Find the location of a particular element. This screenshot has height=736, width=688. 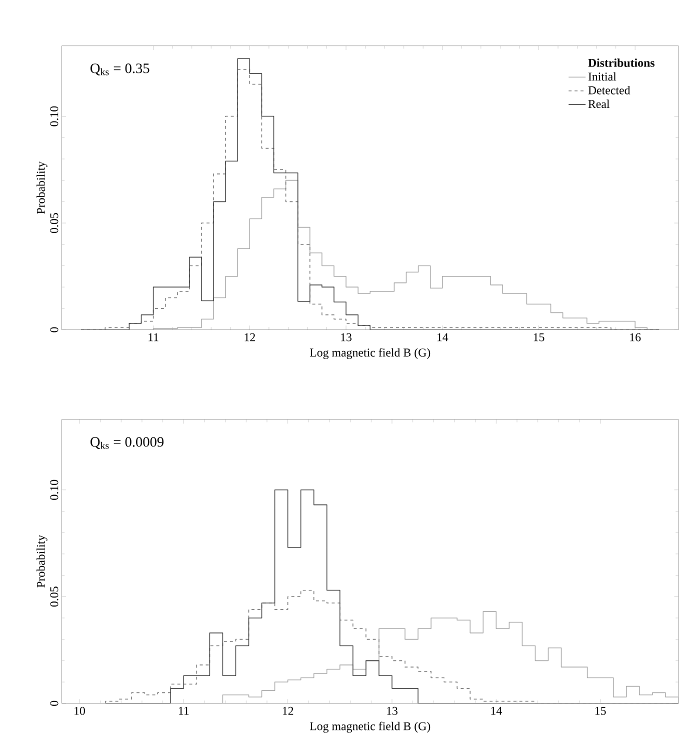

legend-title: Distributions is located at coordinates (621, 62).